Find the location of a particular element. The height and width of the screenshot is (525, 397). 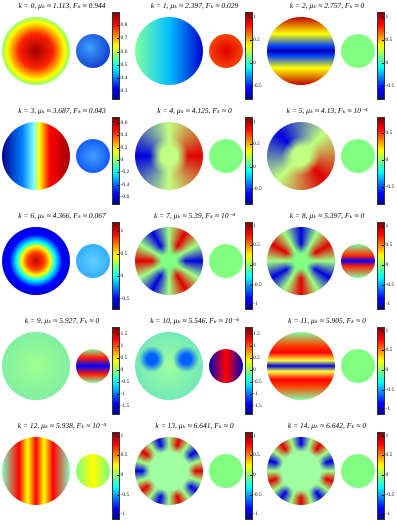

panel-title: k = 10, μₖ ≈ 5.546, Fₖ ≈ 10⁻⁴ is located at coordinates (194, 320).